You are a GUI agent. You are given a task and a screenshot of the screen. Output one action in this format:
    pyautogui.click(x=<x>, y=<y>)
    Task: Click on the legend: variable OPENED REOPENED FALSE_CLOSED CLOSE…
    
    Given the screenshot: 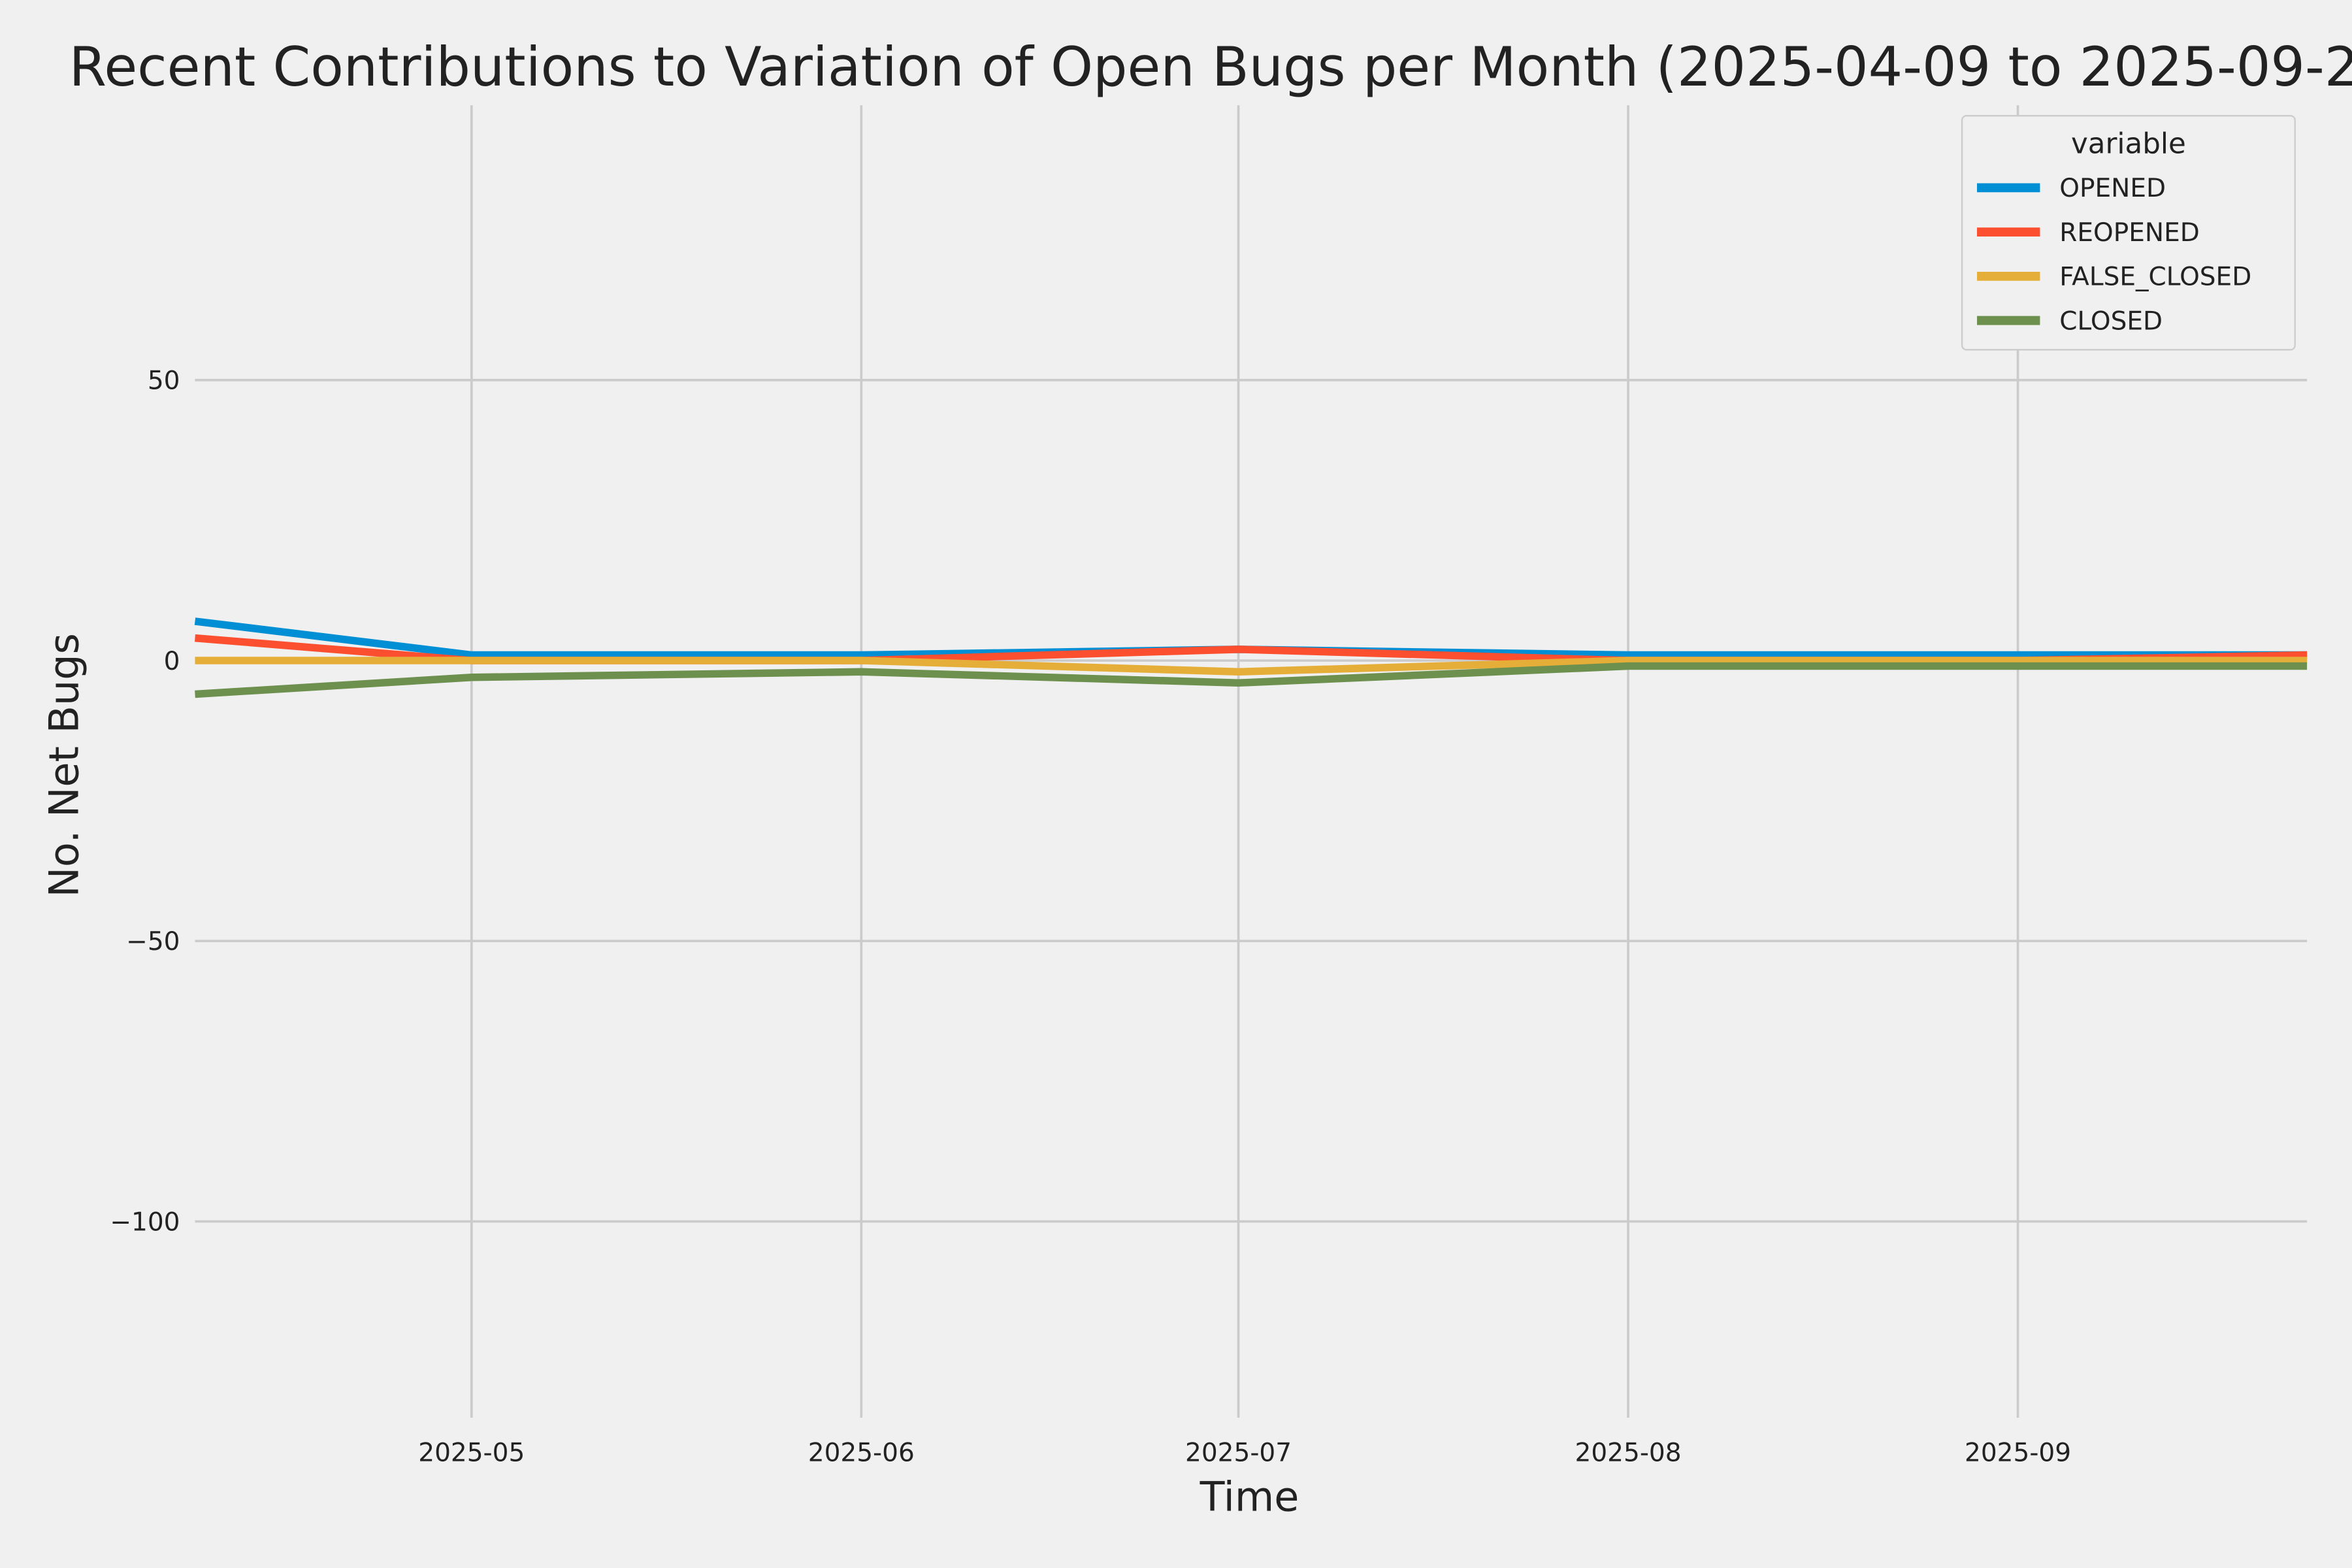 What is the action you would take?
    pyautogui.click(x=2128, y=233)
    